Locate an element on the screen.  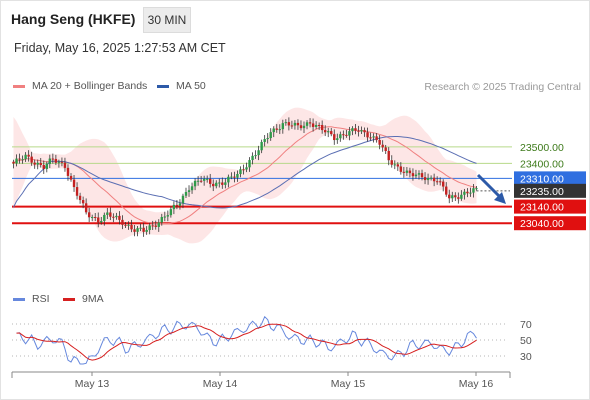
level-tag-label: 23500.00 is located at coordinates (542, 148).